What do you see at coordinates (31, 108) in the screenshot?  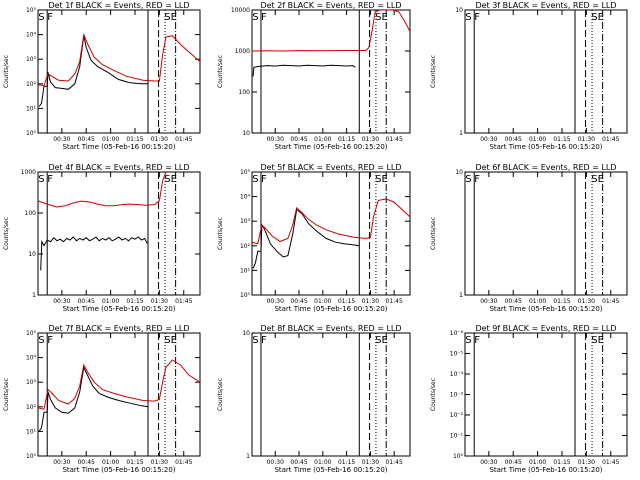 I see `y-tick-label: 10¹` at bounding box center [31, 108].